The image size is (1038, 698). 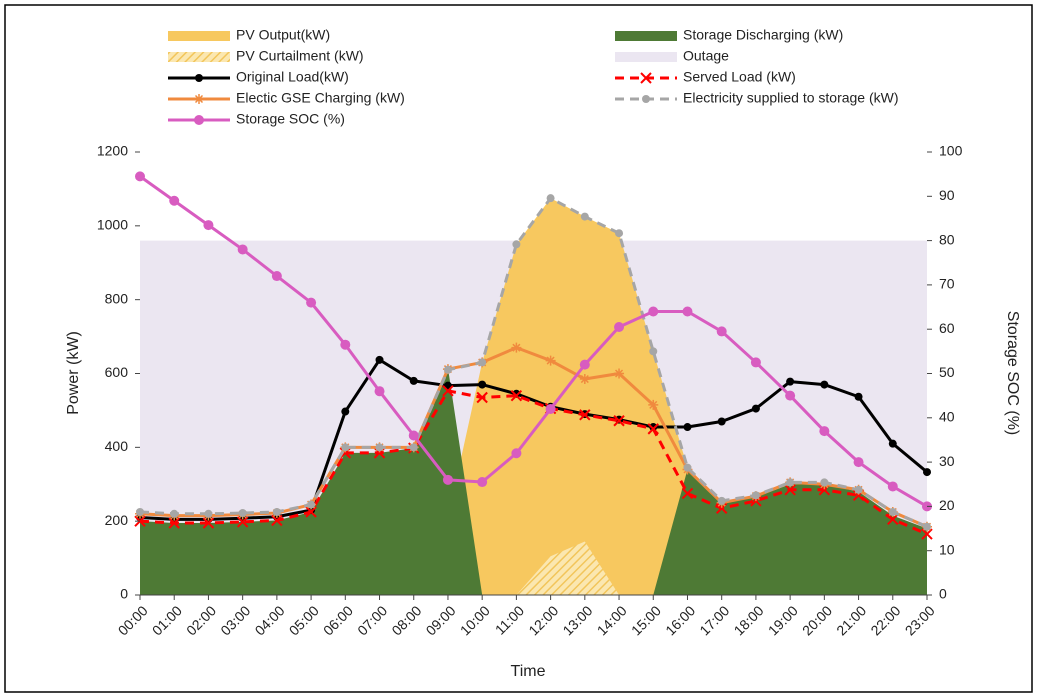 I want to click on legend-label: Electic GSE Charging (kW), so click(x=320, y=98).